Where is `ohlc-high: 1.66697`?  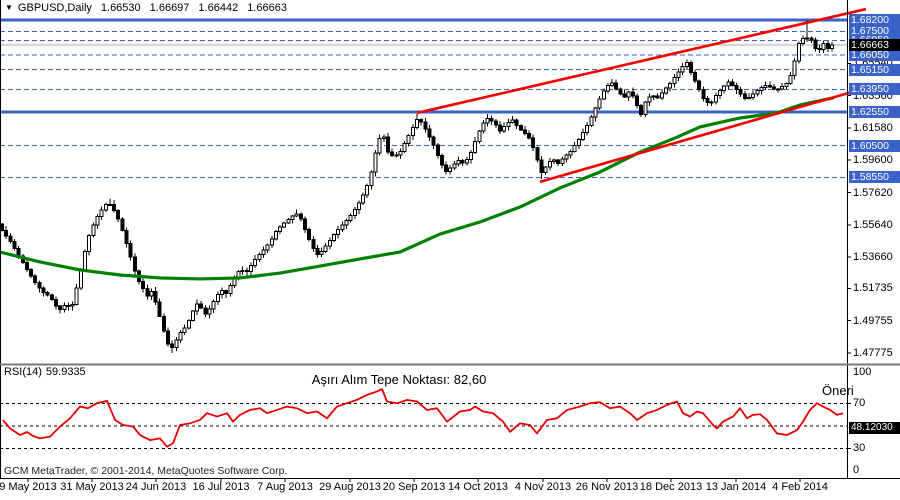 ohlc-high: 1.66697 is located at coordinates (169, 7).